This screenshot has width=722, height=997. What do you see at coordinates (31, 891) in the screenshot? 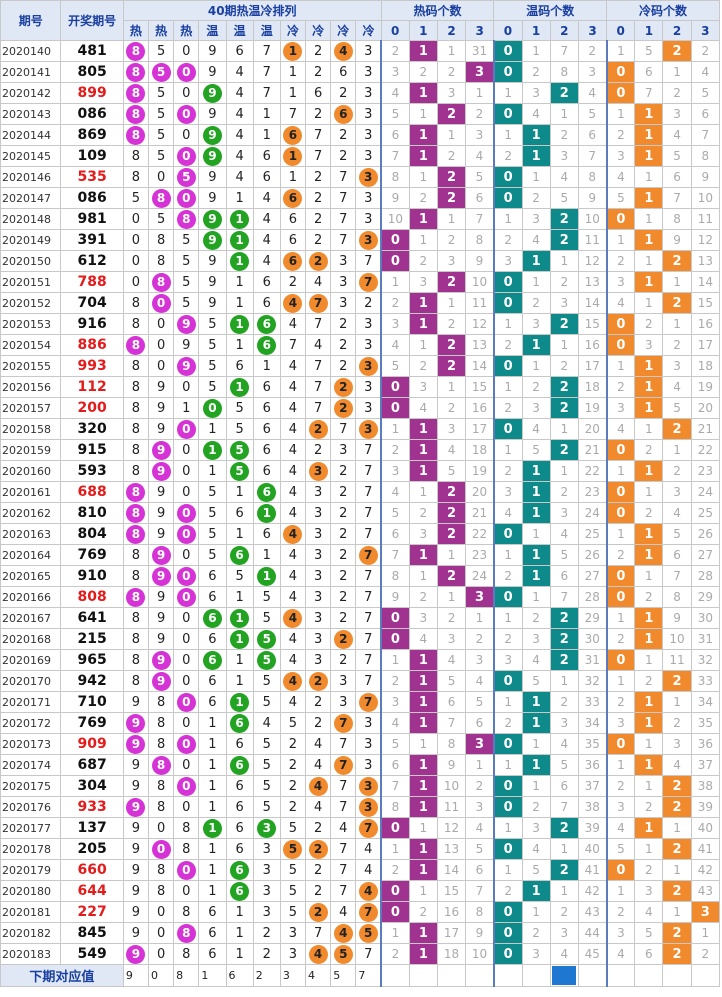
I see `period-cell: 2020180` at bounding box center [31, 891].